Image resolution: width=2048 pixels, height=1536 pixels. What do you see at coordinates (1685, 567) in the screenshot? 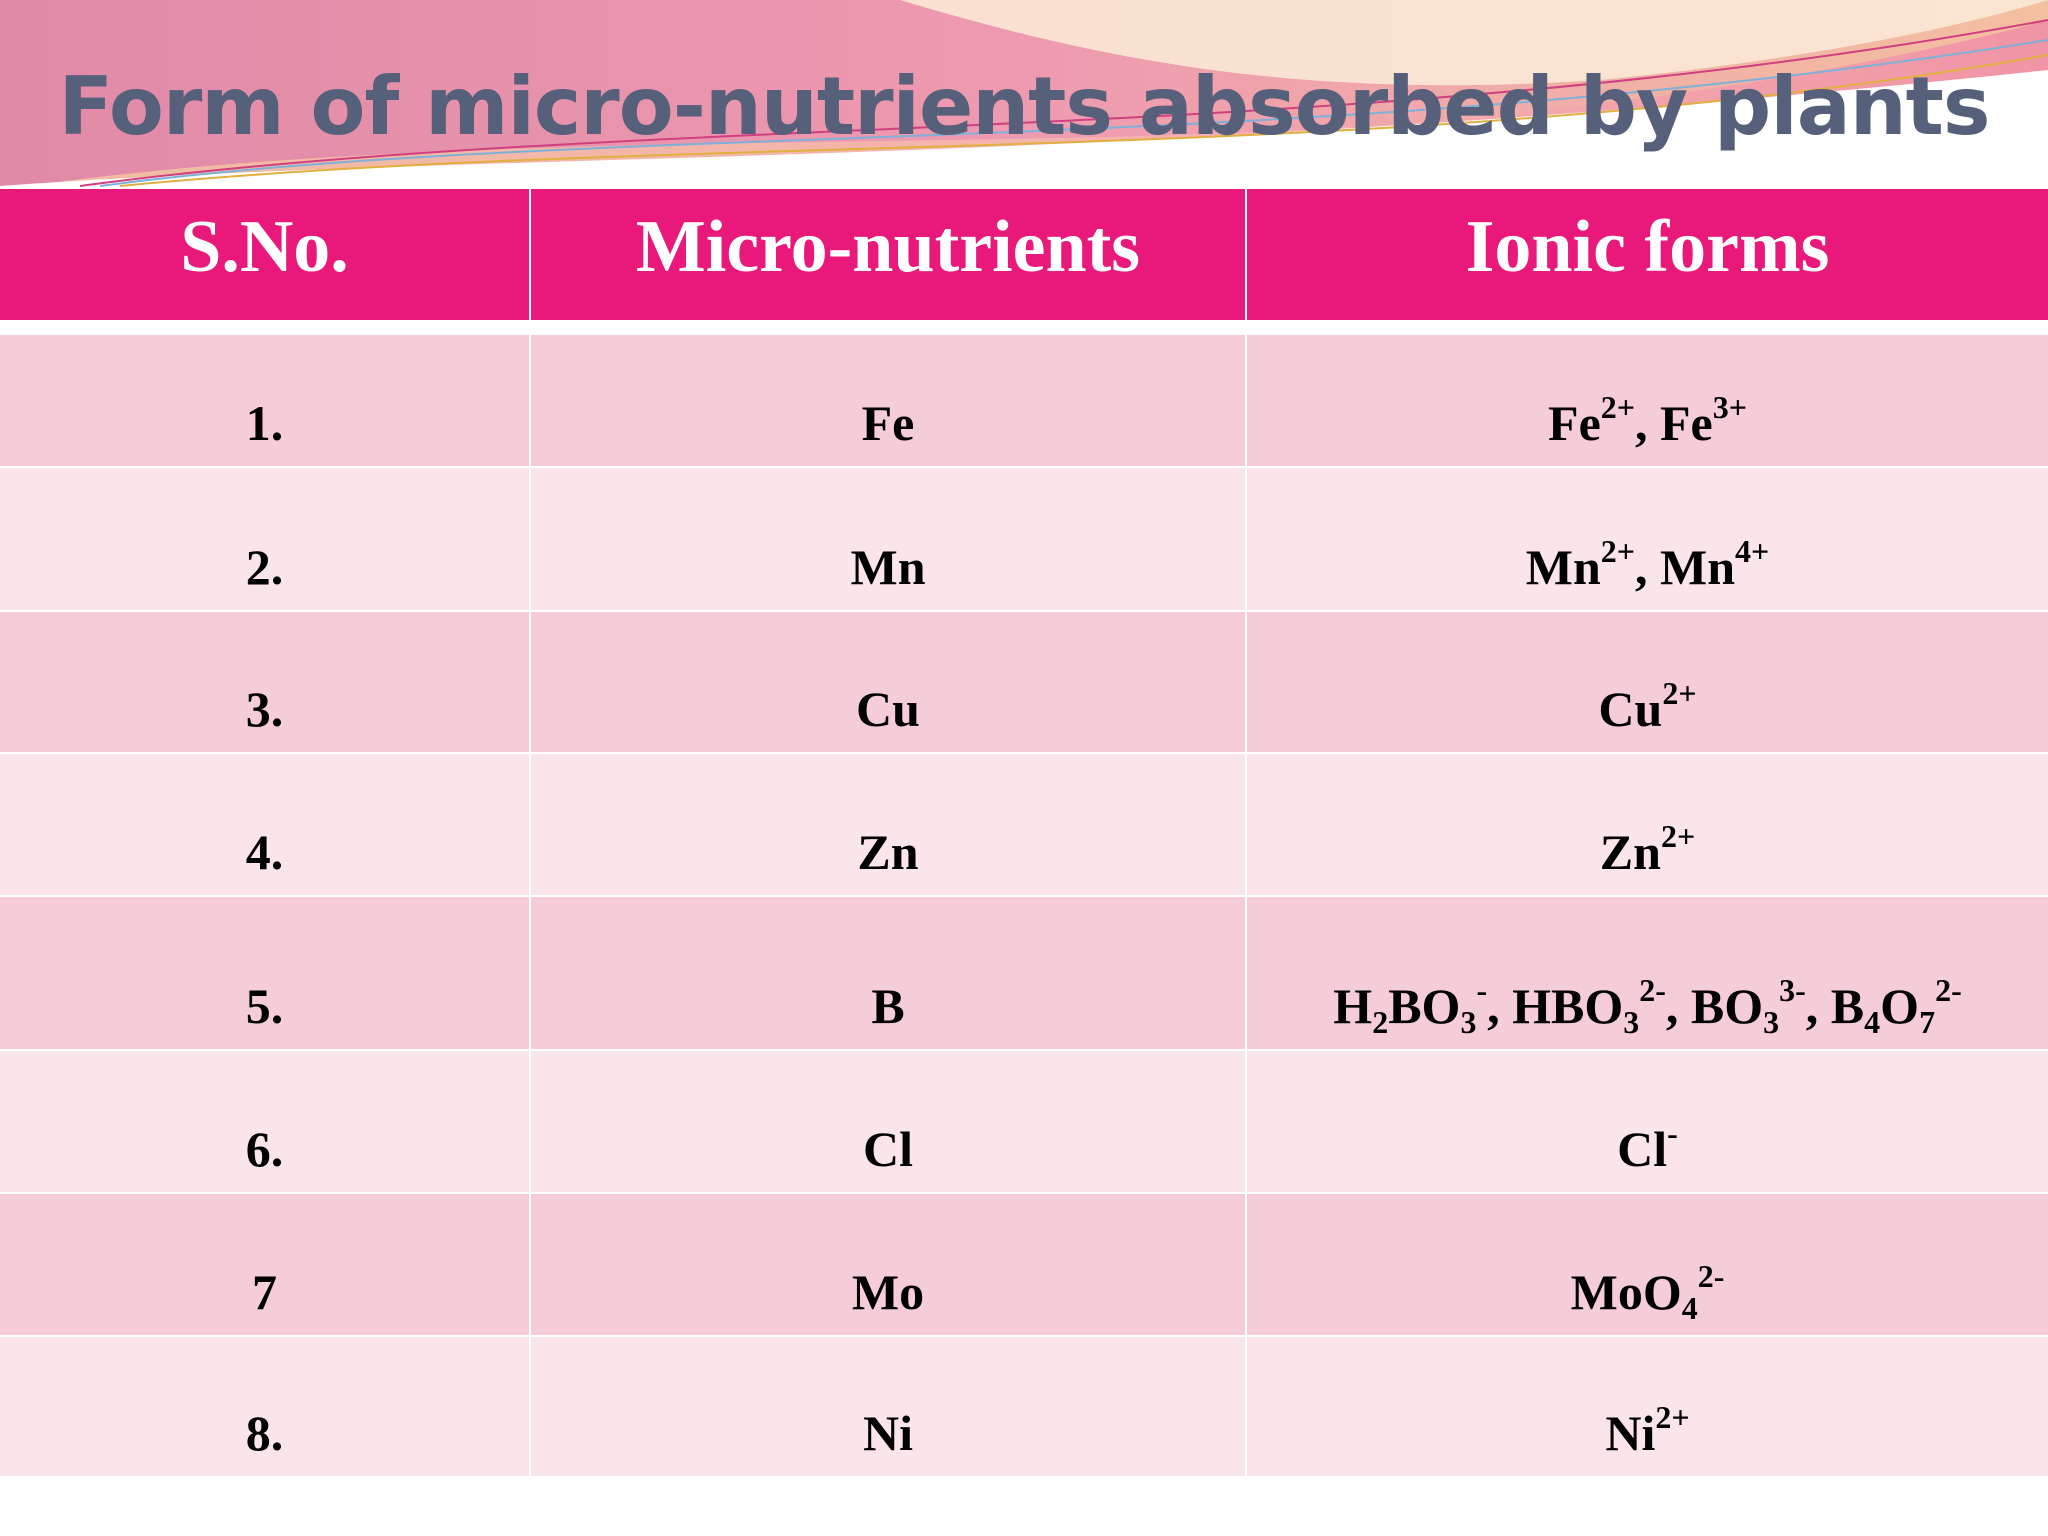
I see `ion-text: , Mn` at bounding box center [1685, 567].